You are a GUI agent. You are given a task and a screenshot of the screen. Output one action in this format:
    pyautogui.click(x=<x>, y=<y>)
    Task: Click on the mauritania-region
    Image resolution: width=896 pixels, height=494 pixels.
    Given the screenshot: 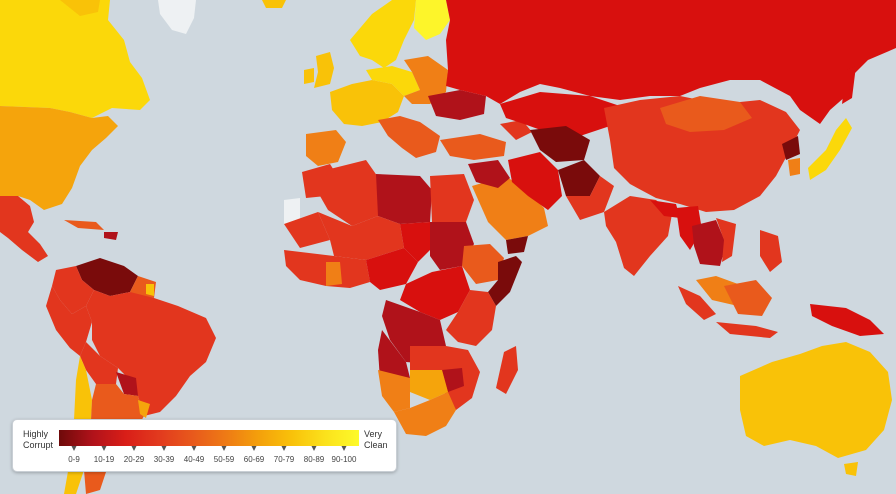 What is the action you would take?
    pyautogui.click(x=307, y=230)
    